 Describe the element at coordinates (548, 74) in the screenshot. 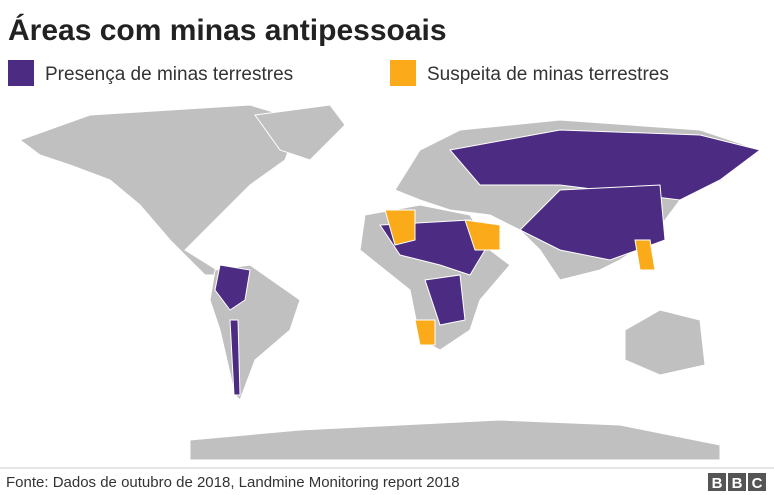

I see `legend-label: Suspeita de minas terrestres` at that location.